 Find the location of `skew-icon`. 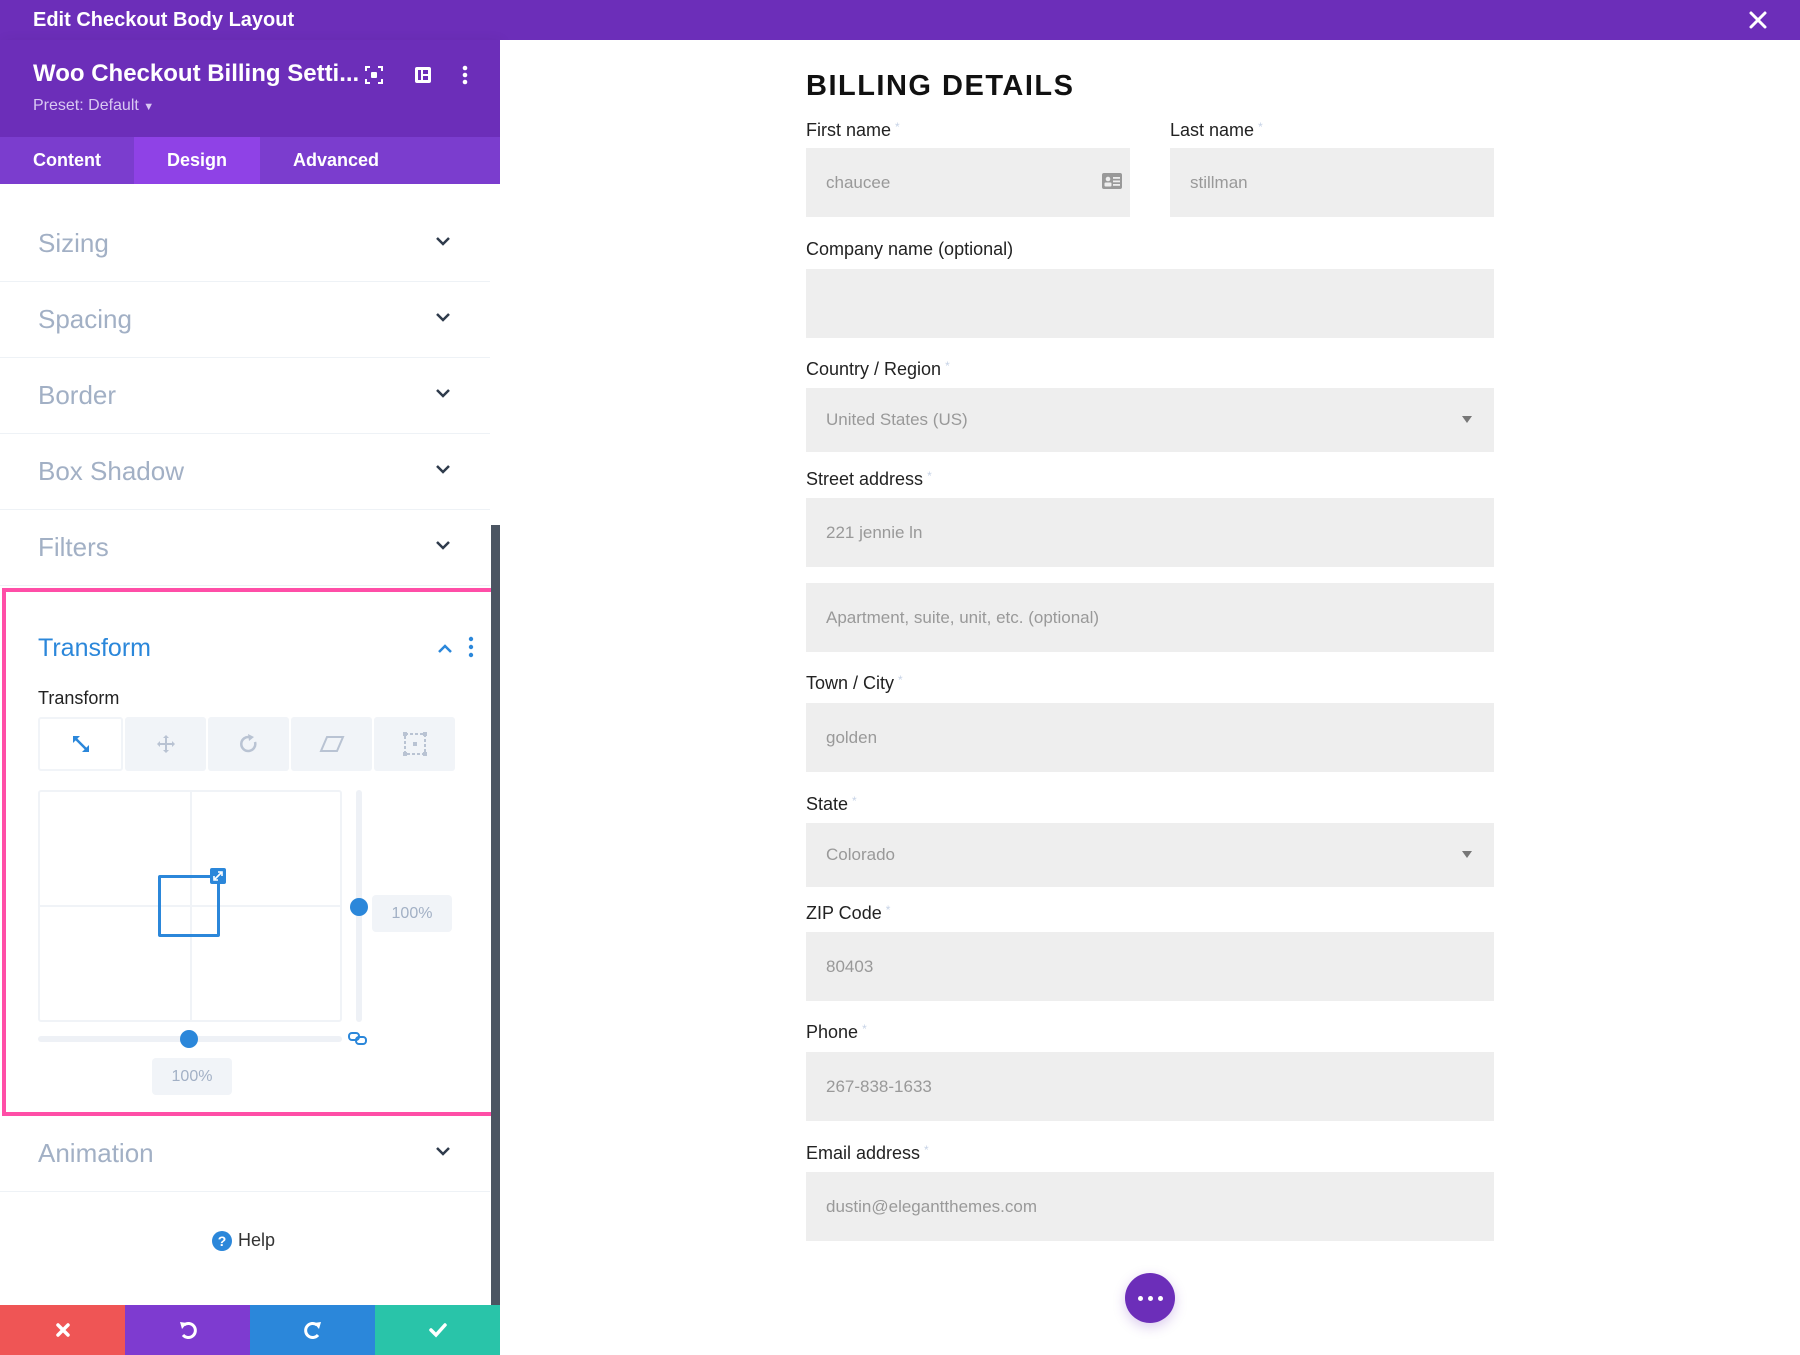

skew-icon is located at coordinates (331, 744).